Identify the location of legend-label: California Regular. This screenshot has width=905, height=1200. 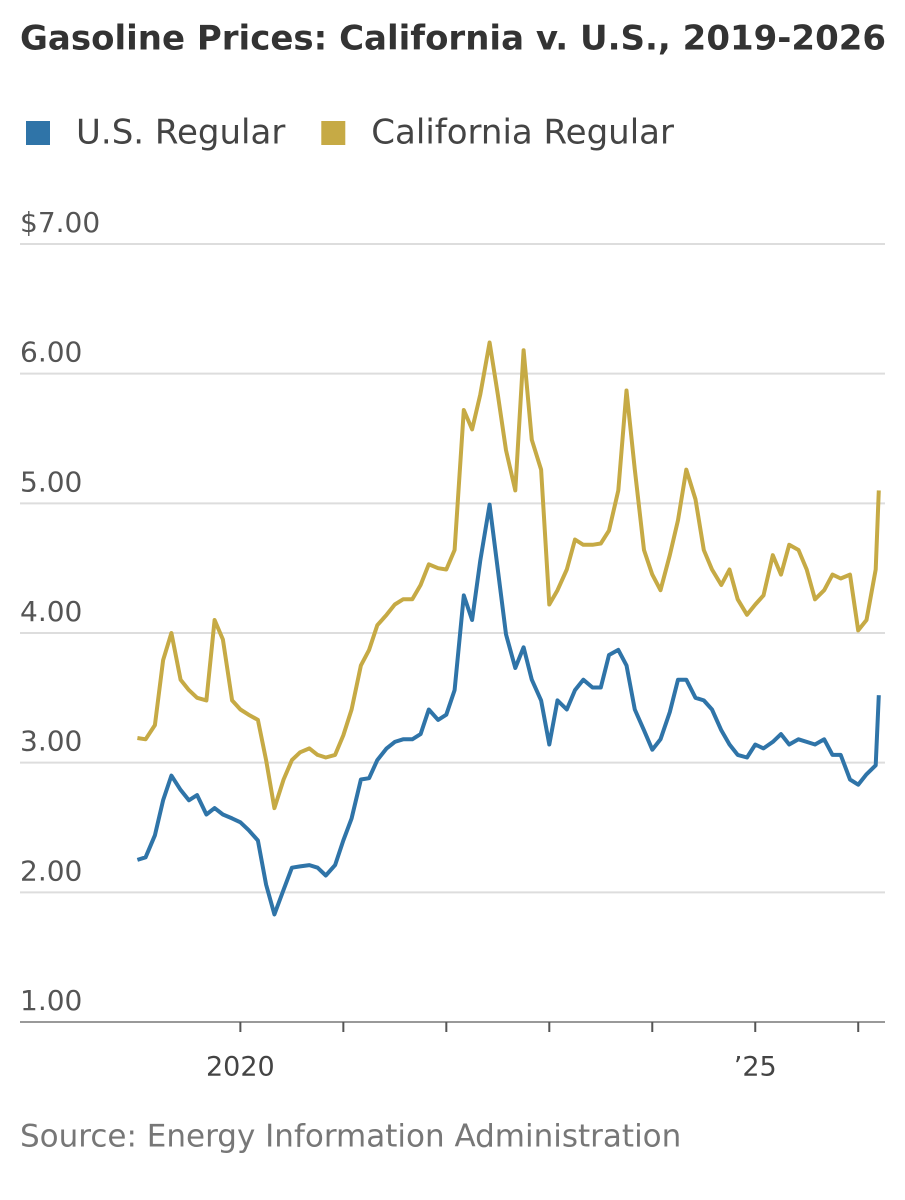
(522, 133).